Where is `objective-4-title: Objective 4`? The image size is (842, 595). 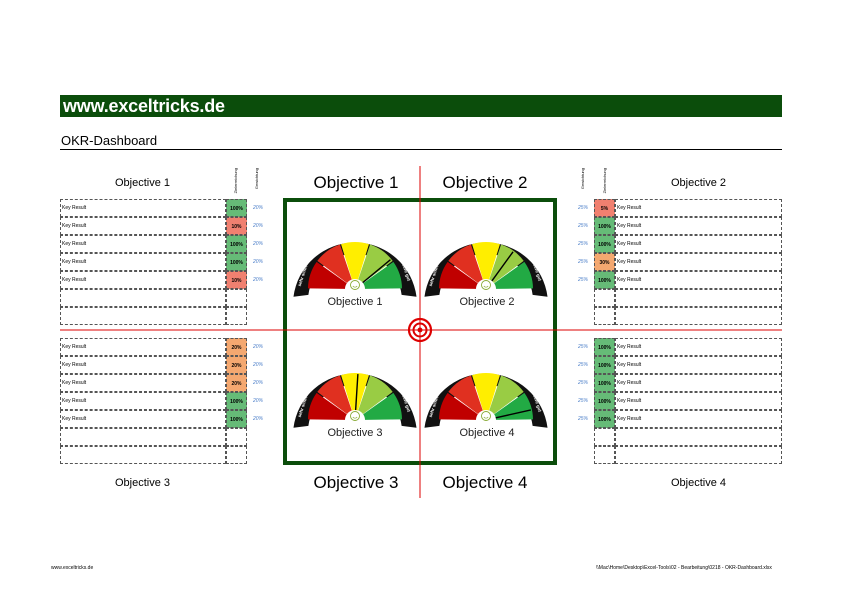
objective-4-title: Objective 4 is located at coordinates (698, 483).